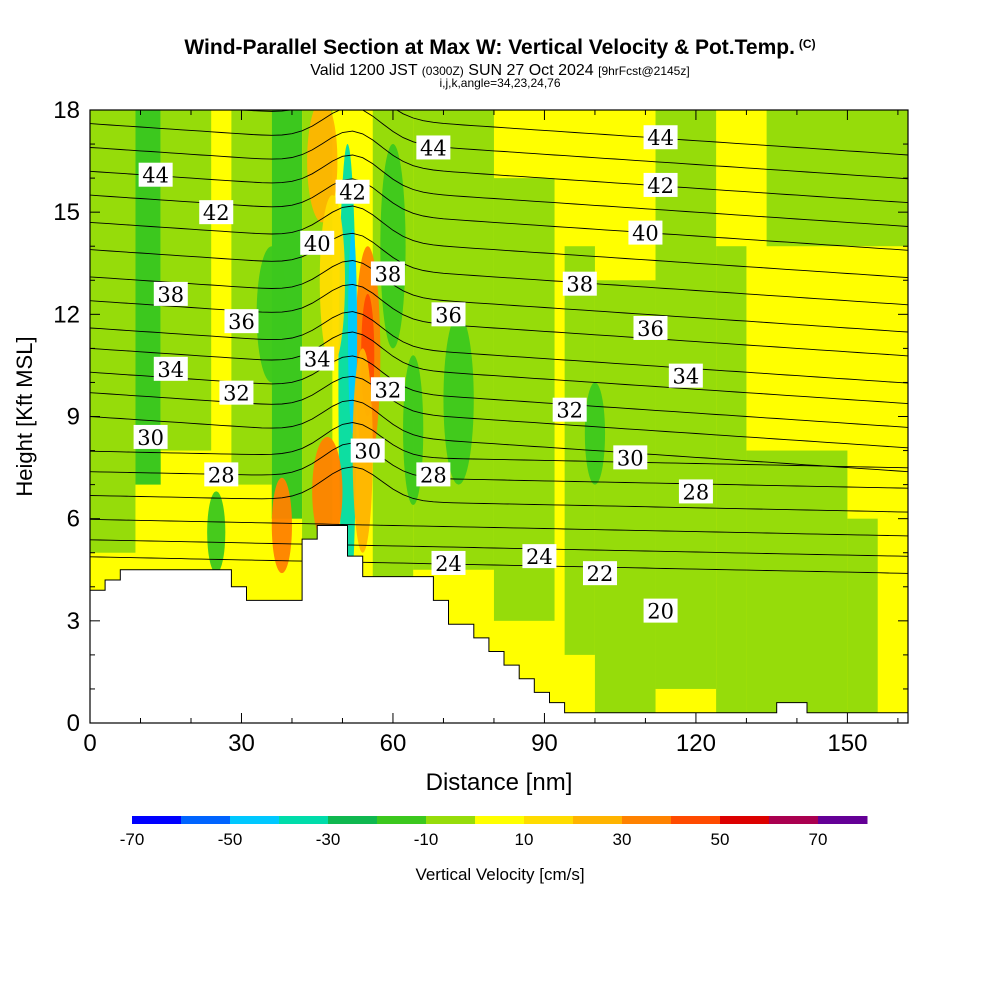 The height and width of the screenshot is (1000, 1000). I want to click on y-tick-label: 3, so click(73, 621).